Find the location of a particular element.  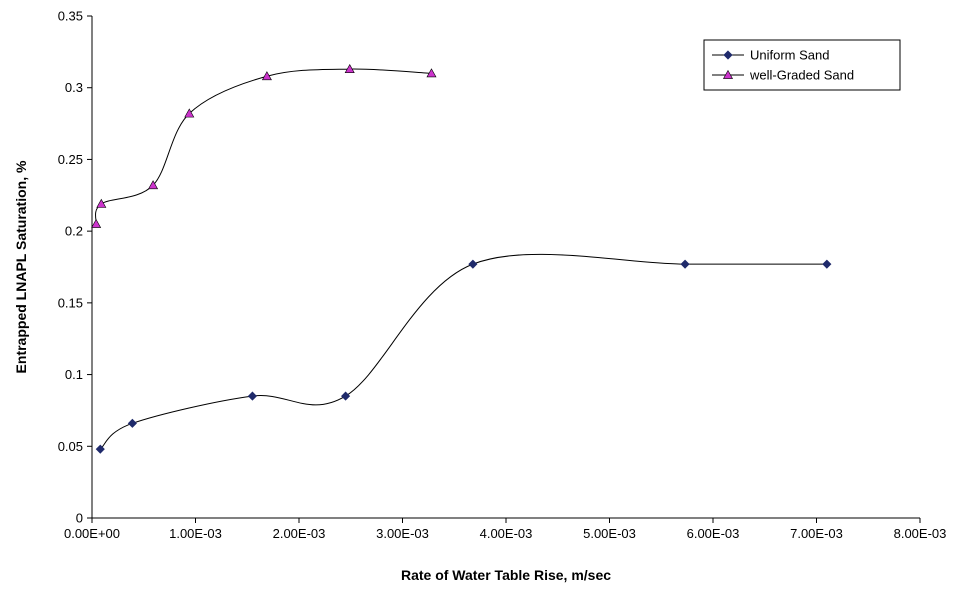

series-line is located at coordinates (263, 146).